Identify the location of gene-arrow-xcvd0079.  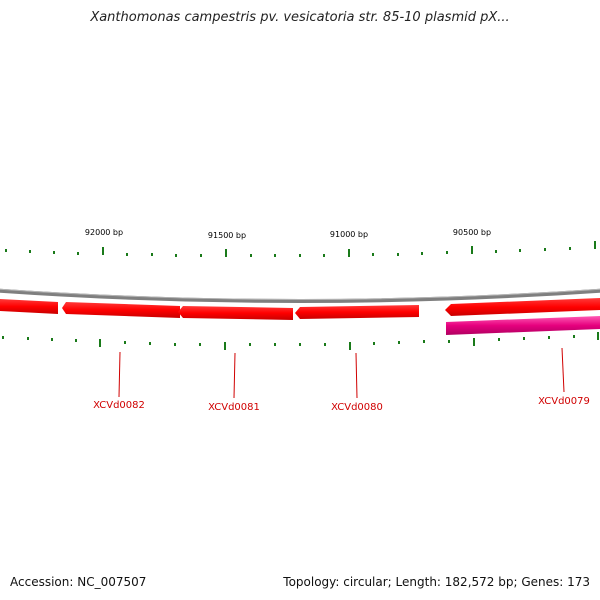
(522, 307).